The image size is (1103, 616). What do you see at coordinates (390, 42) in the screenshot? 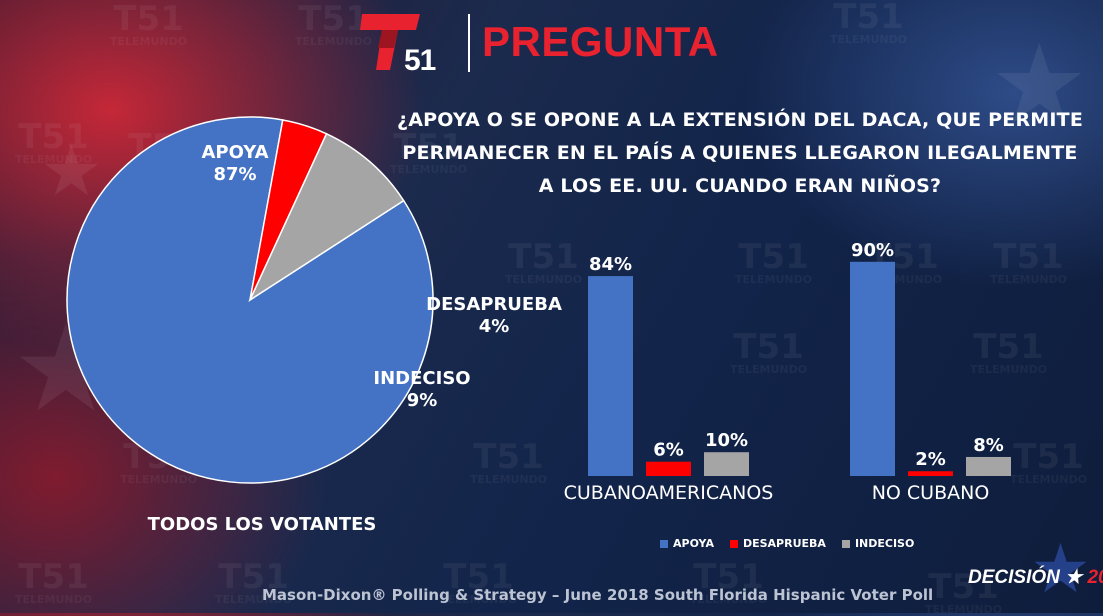
I see `telemundo-logo-icon` at bounding box center [390, 42].